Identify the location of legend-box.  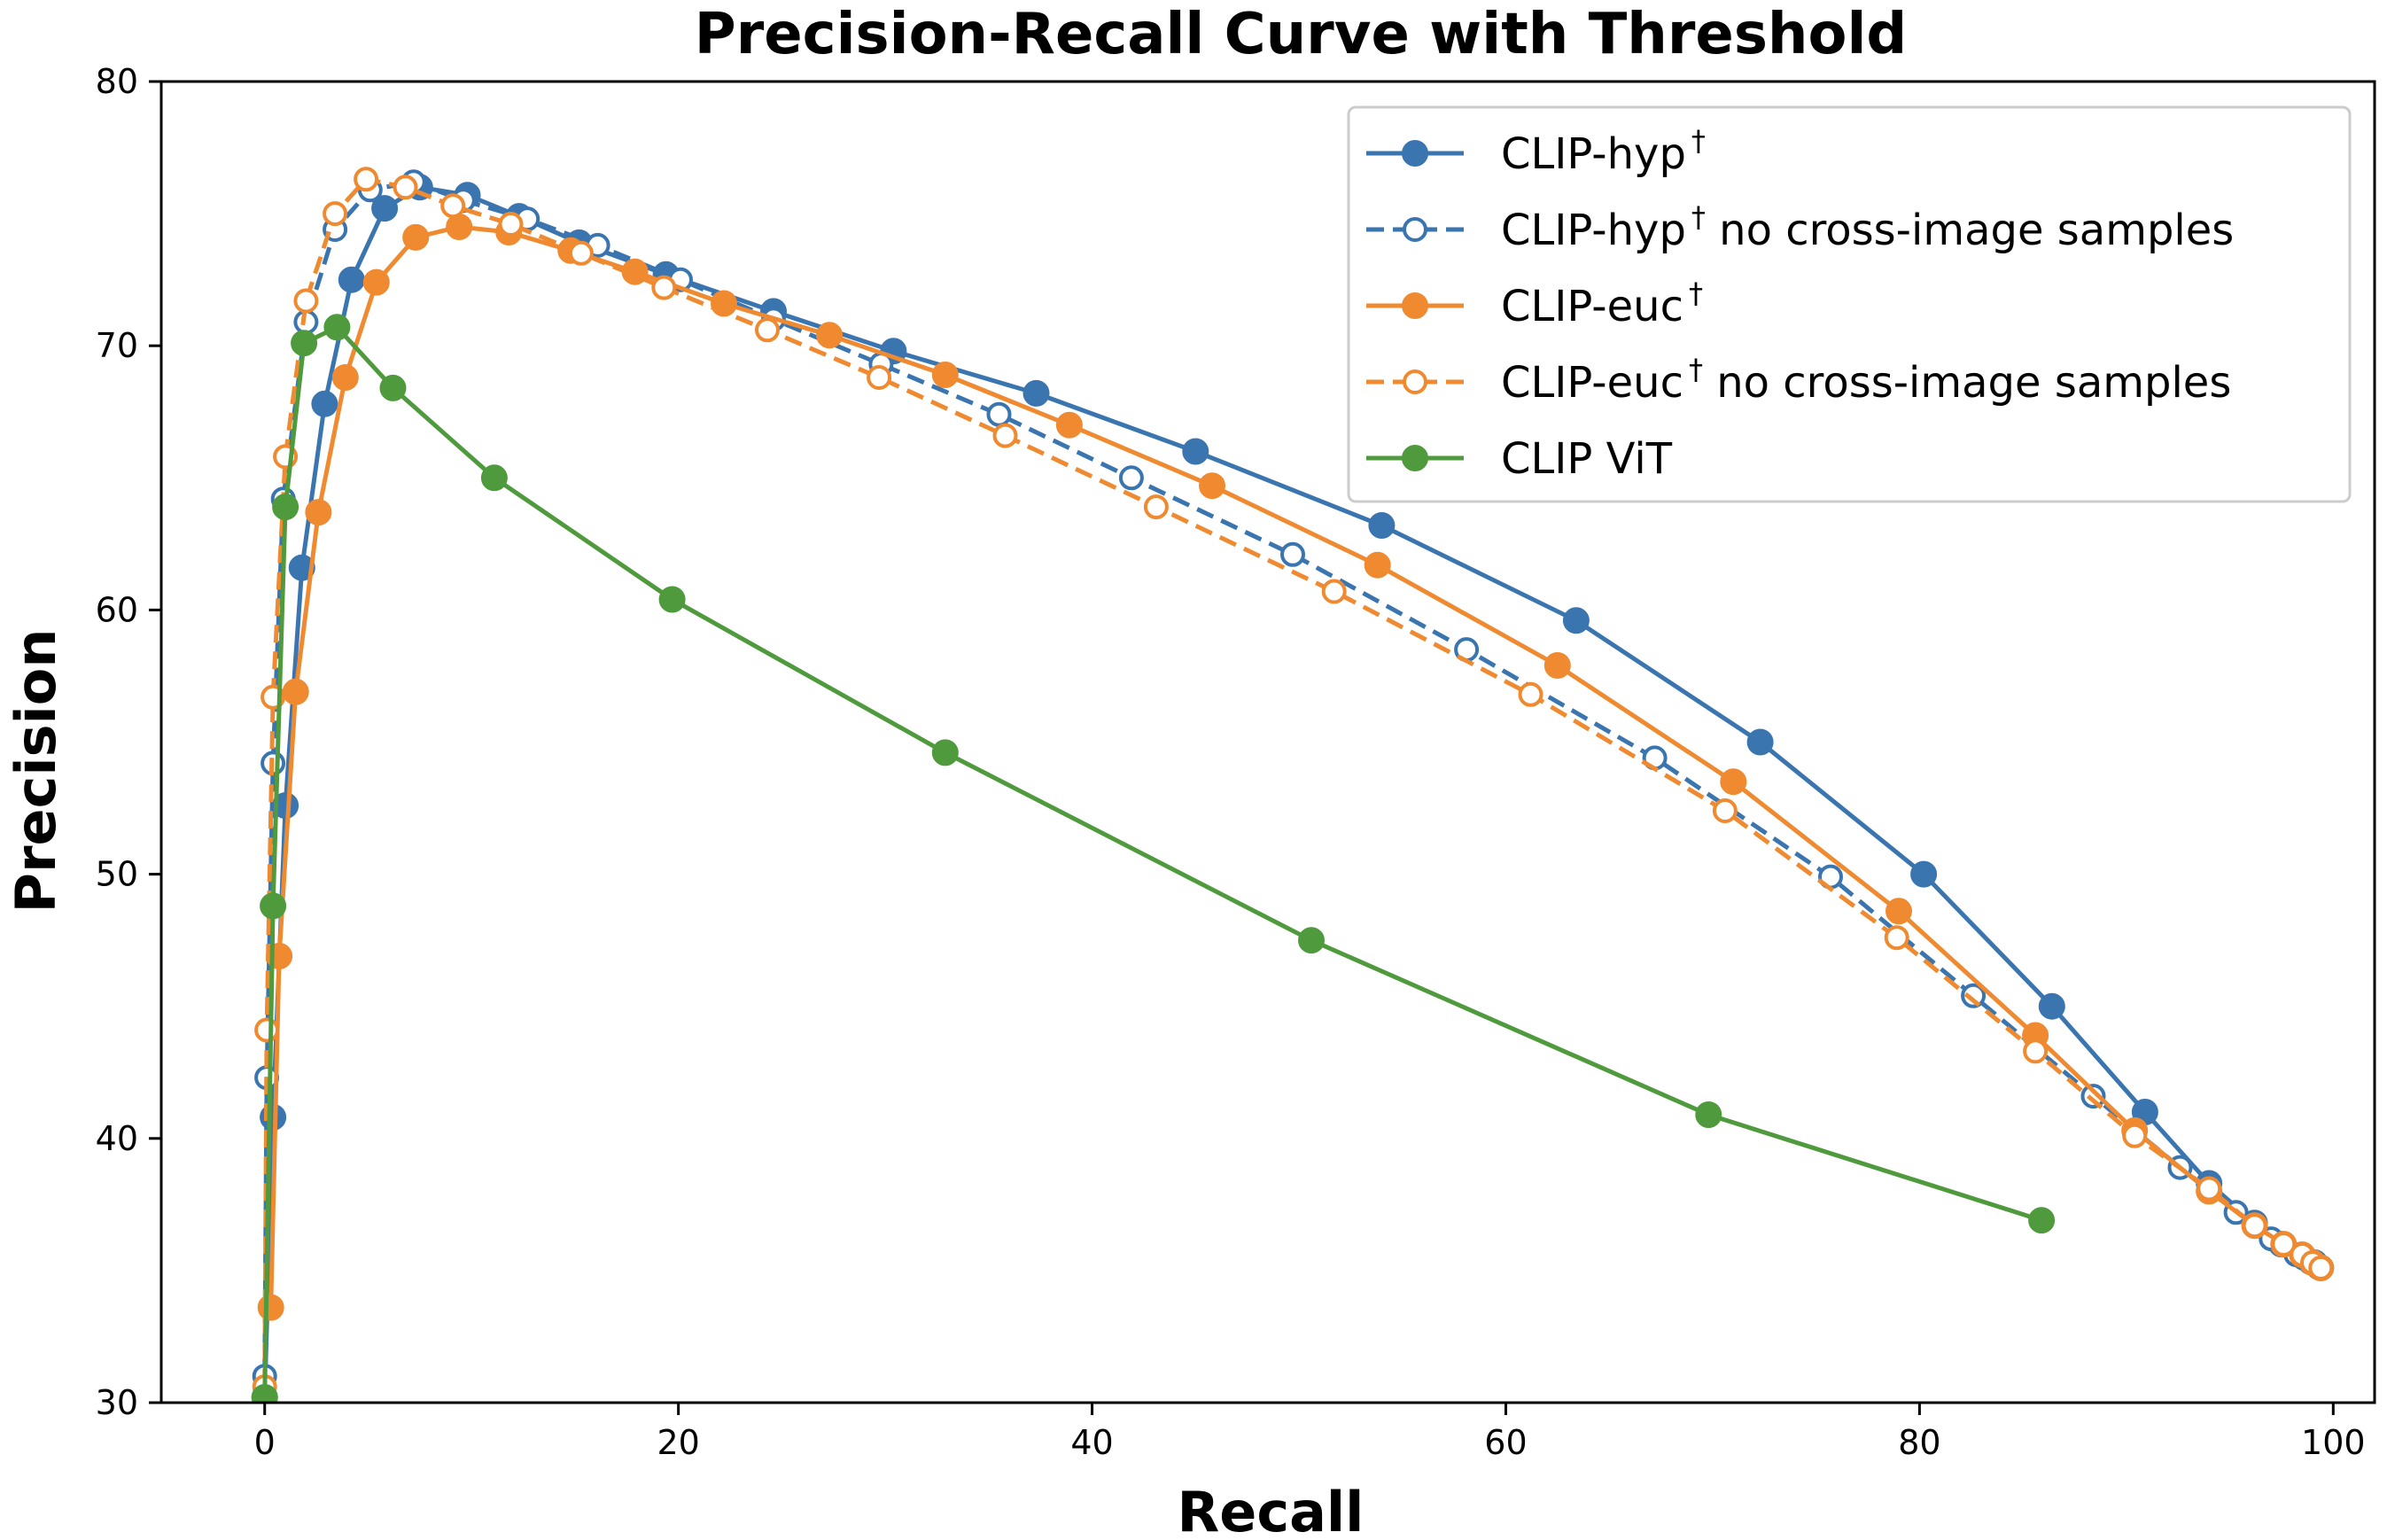
(1849, 304).